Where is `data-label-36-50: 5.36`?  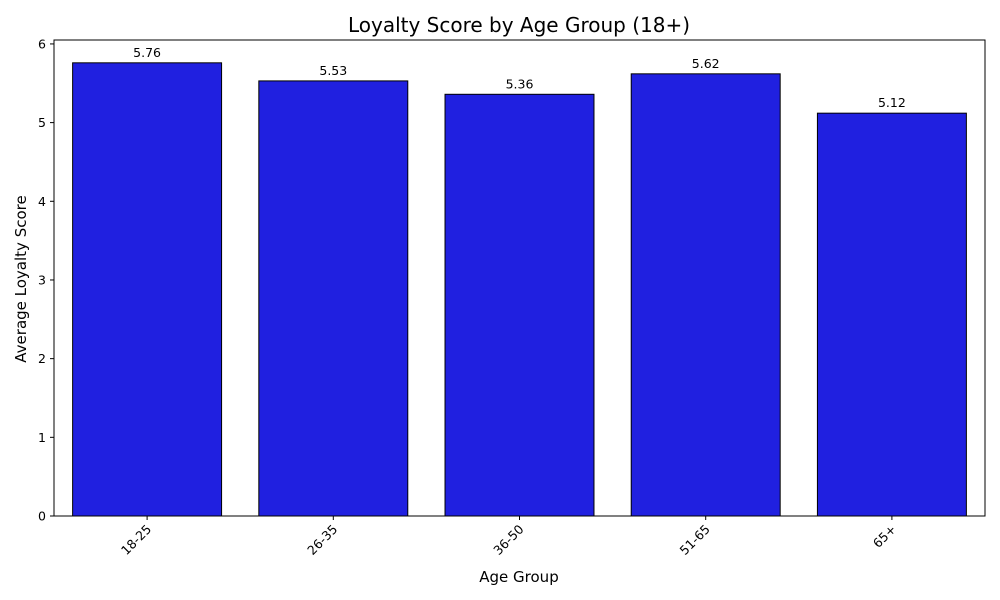
data-label-36-50: 5.36 is located at coordinates (520, 83).